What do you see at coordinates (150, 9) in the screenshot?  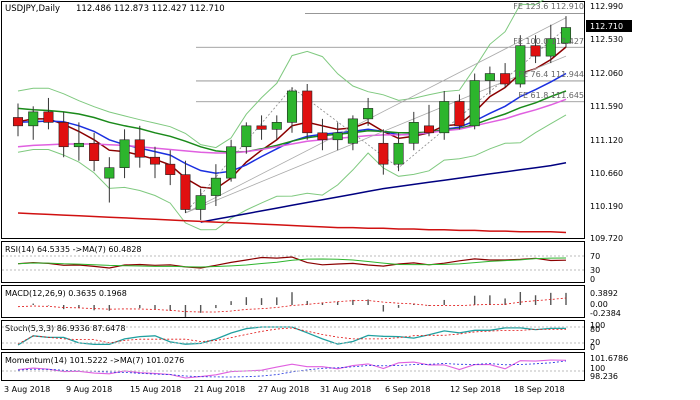 I see `chart-ohlc: 112.486 112.873 112.427 112.710` at bounding box center [150, 9].